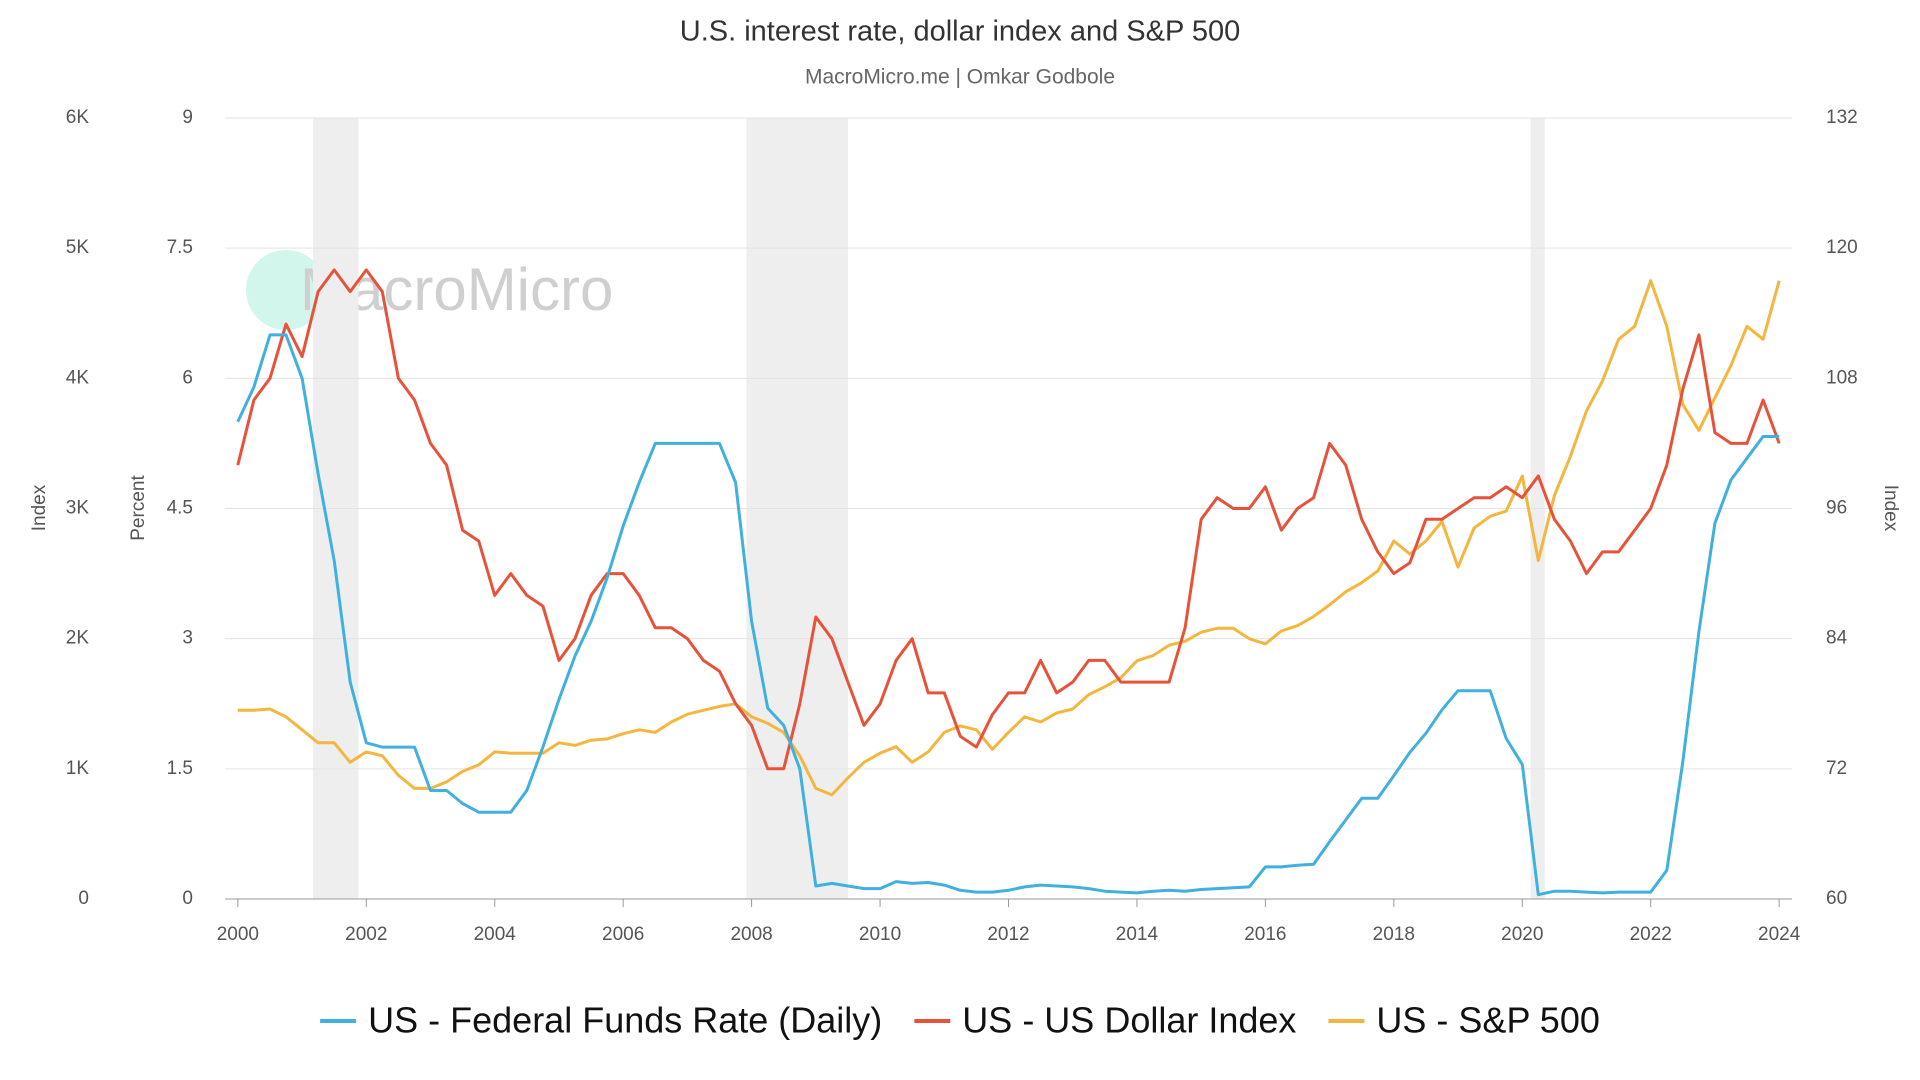 This screenshot has height=1080, width=1920. What do you see at coordinates (880, 934) in the screenshot?
I see `x-tick-label: 2010` at bounding box center [880, 934].